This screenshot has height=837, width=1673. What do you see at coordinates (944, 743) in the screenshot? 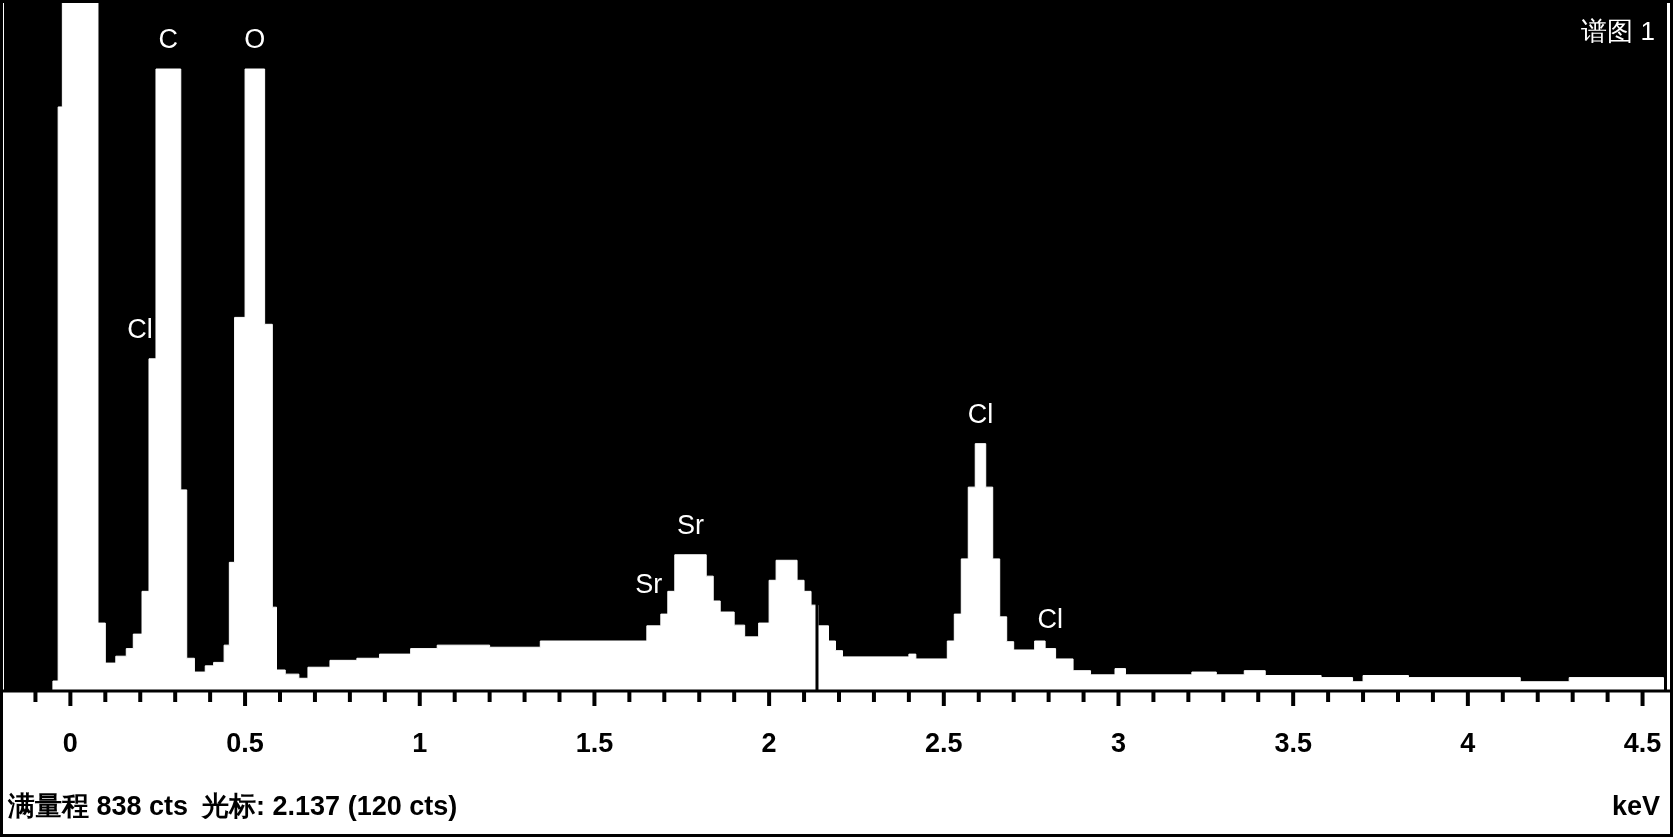
I see `x-tick-label: 2.5` at bounding box center [944, 743].